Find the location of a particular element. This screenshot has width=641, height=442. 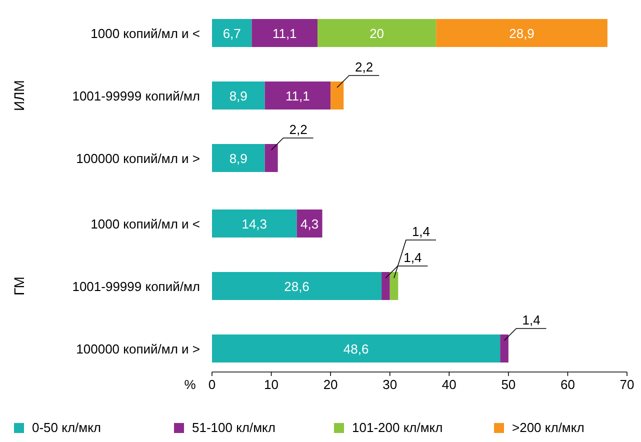

data-label: 6,7 is located at coordinates (231, 33).